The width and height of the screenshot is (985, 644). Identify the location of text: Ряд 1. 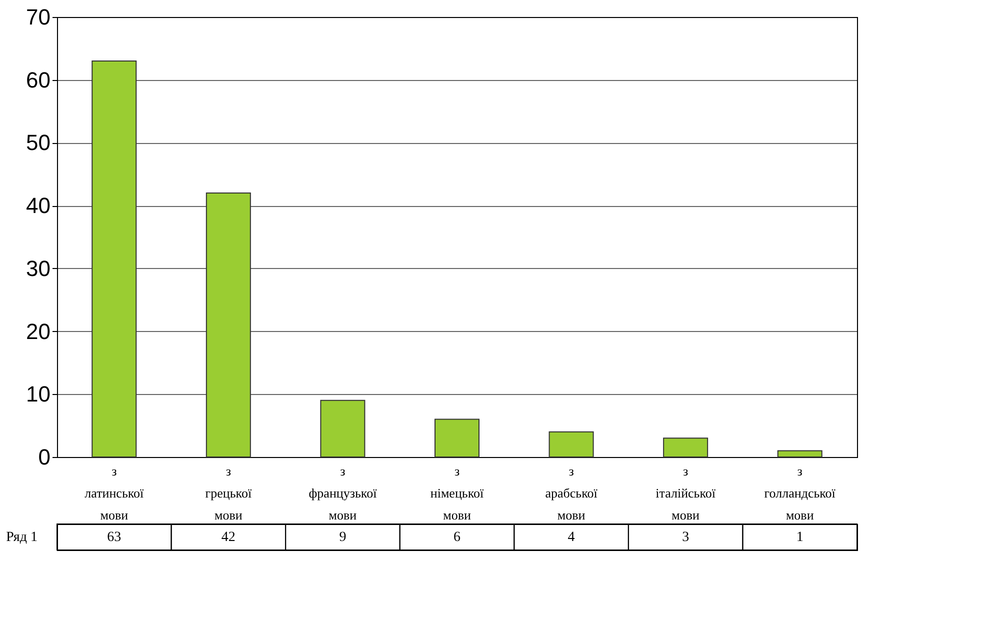
(22, 537).